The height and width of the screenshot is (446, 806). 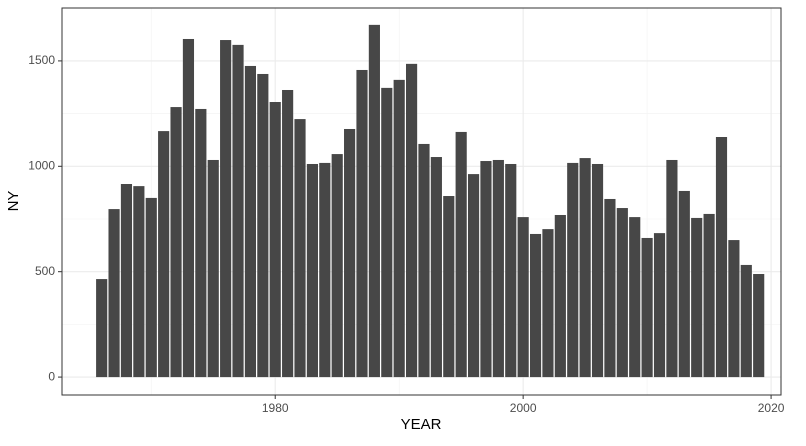 What do you see at coordinates (51, 376) in the screenshot?
I see `y-tick-label: 0` at bounding box center [51, 376].